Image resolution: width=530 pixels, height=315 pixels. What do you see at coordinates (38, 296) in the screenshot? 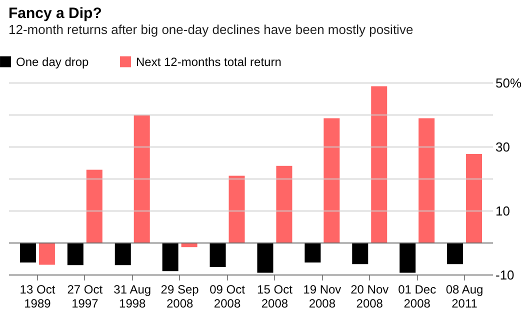
I see `x-tick-label: 13 Oct 1989` at bounding box center [38, 296].